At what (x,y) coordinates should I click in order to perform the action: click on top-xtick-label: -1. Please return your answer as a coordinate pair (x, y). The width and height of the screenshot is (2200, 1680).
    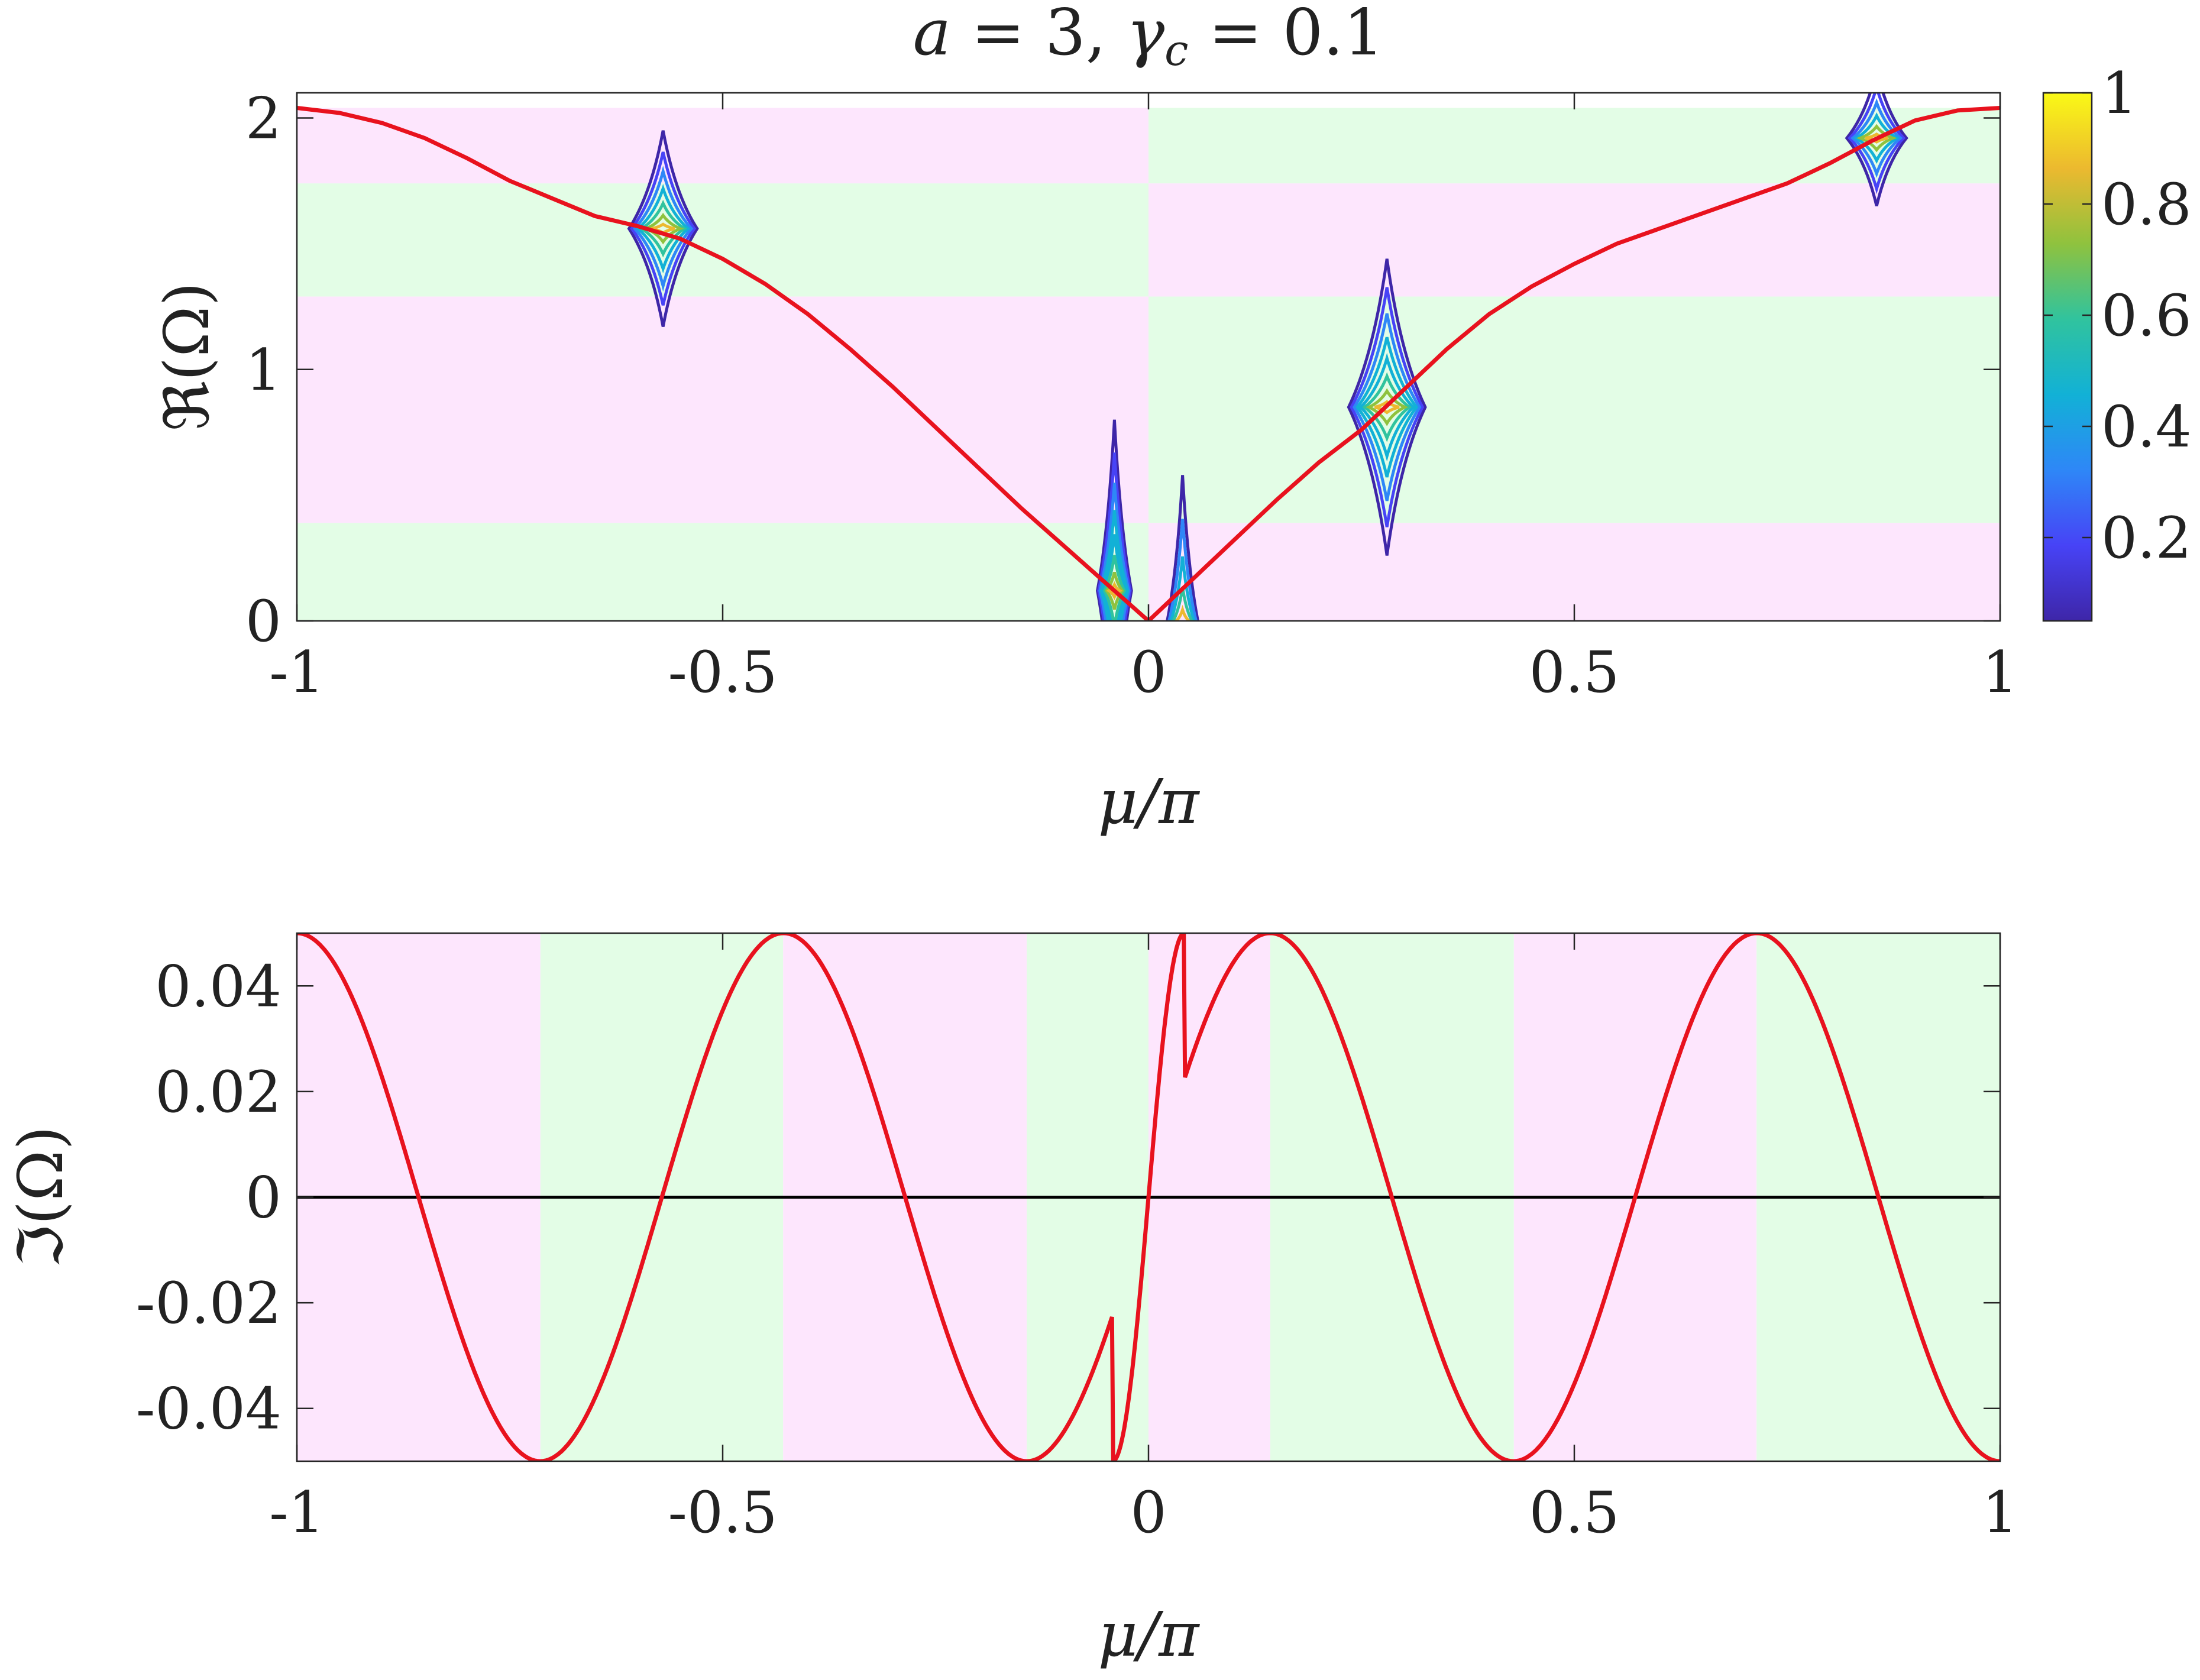
    Looking at the image, I should click on (297, 672).